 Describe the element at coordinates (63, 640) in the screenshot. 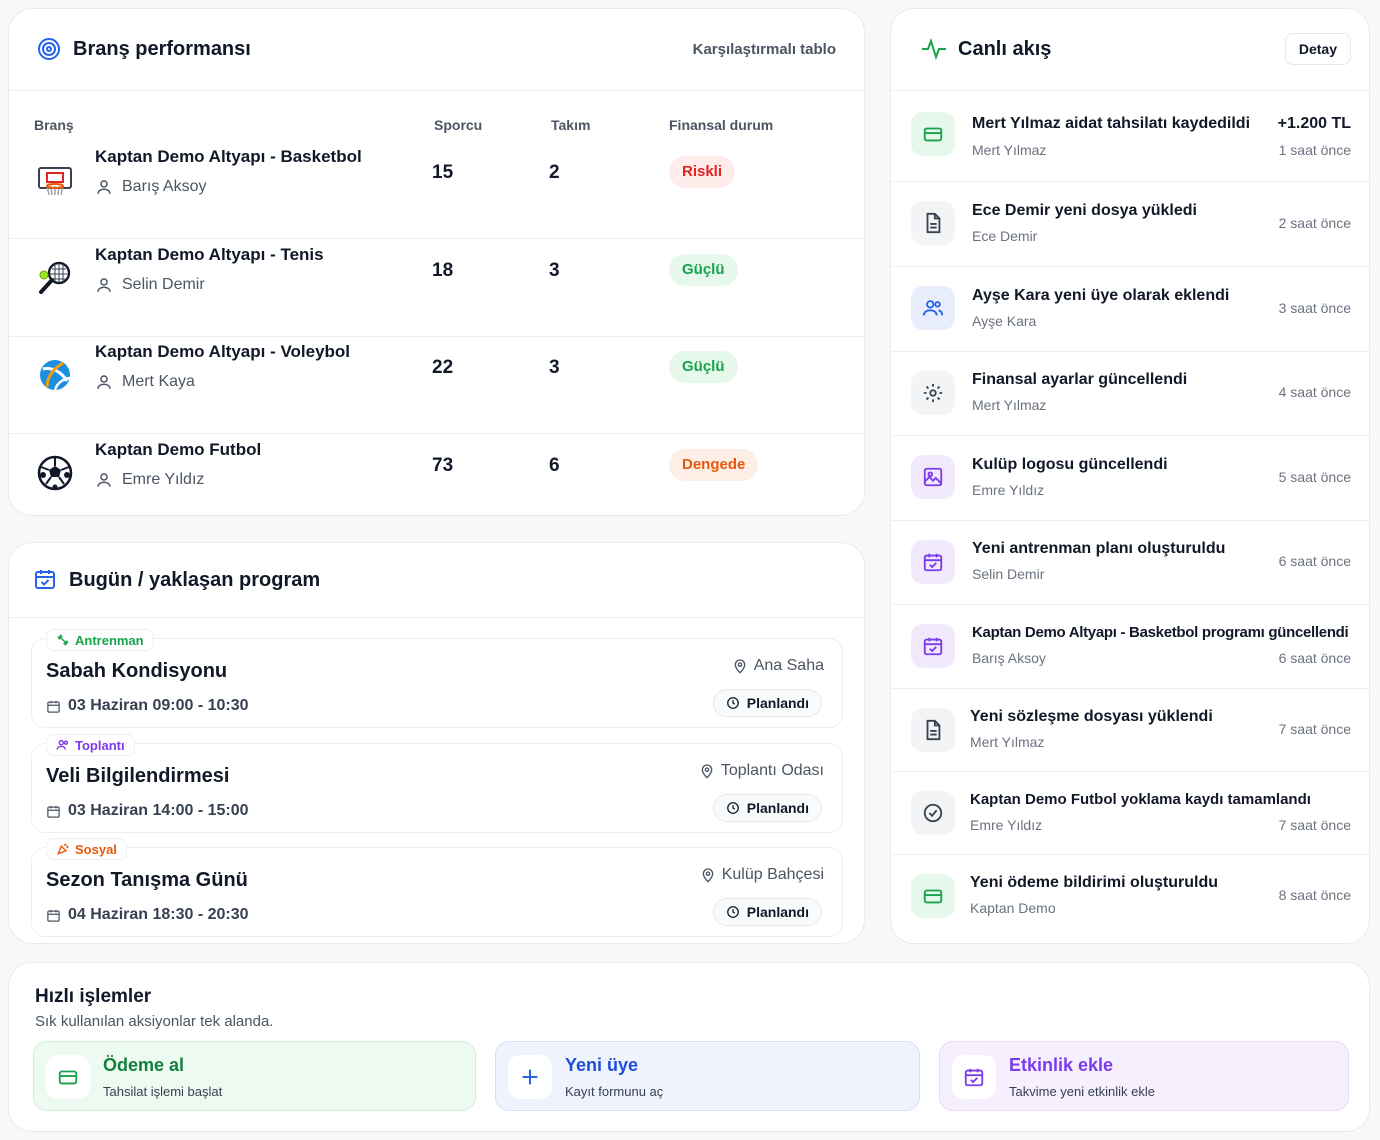

I see `dumbbell-icon` at that location.